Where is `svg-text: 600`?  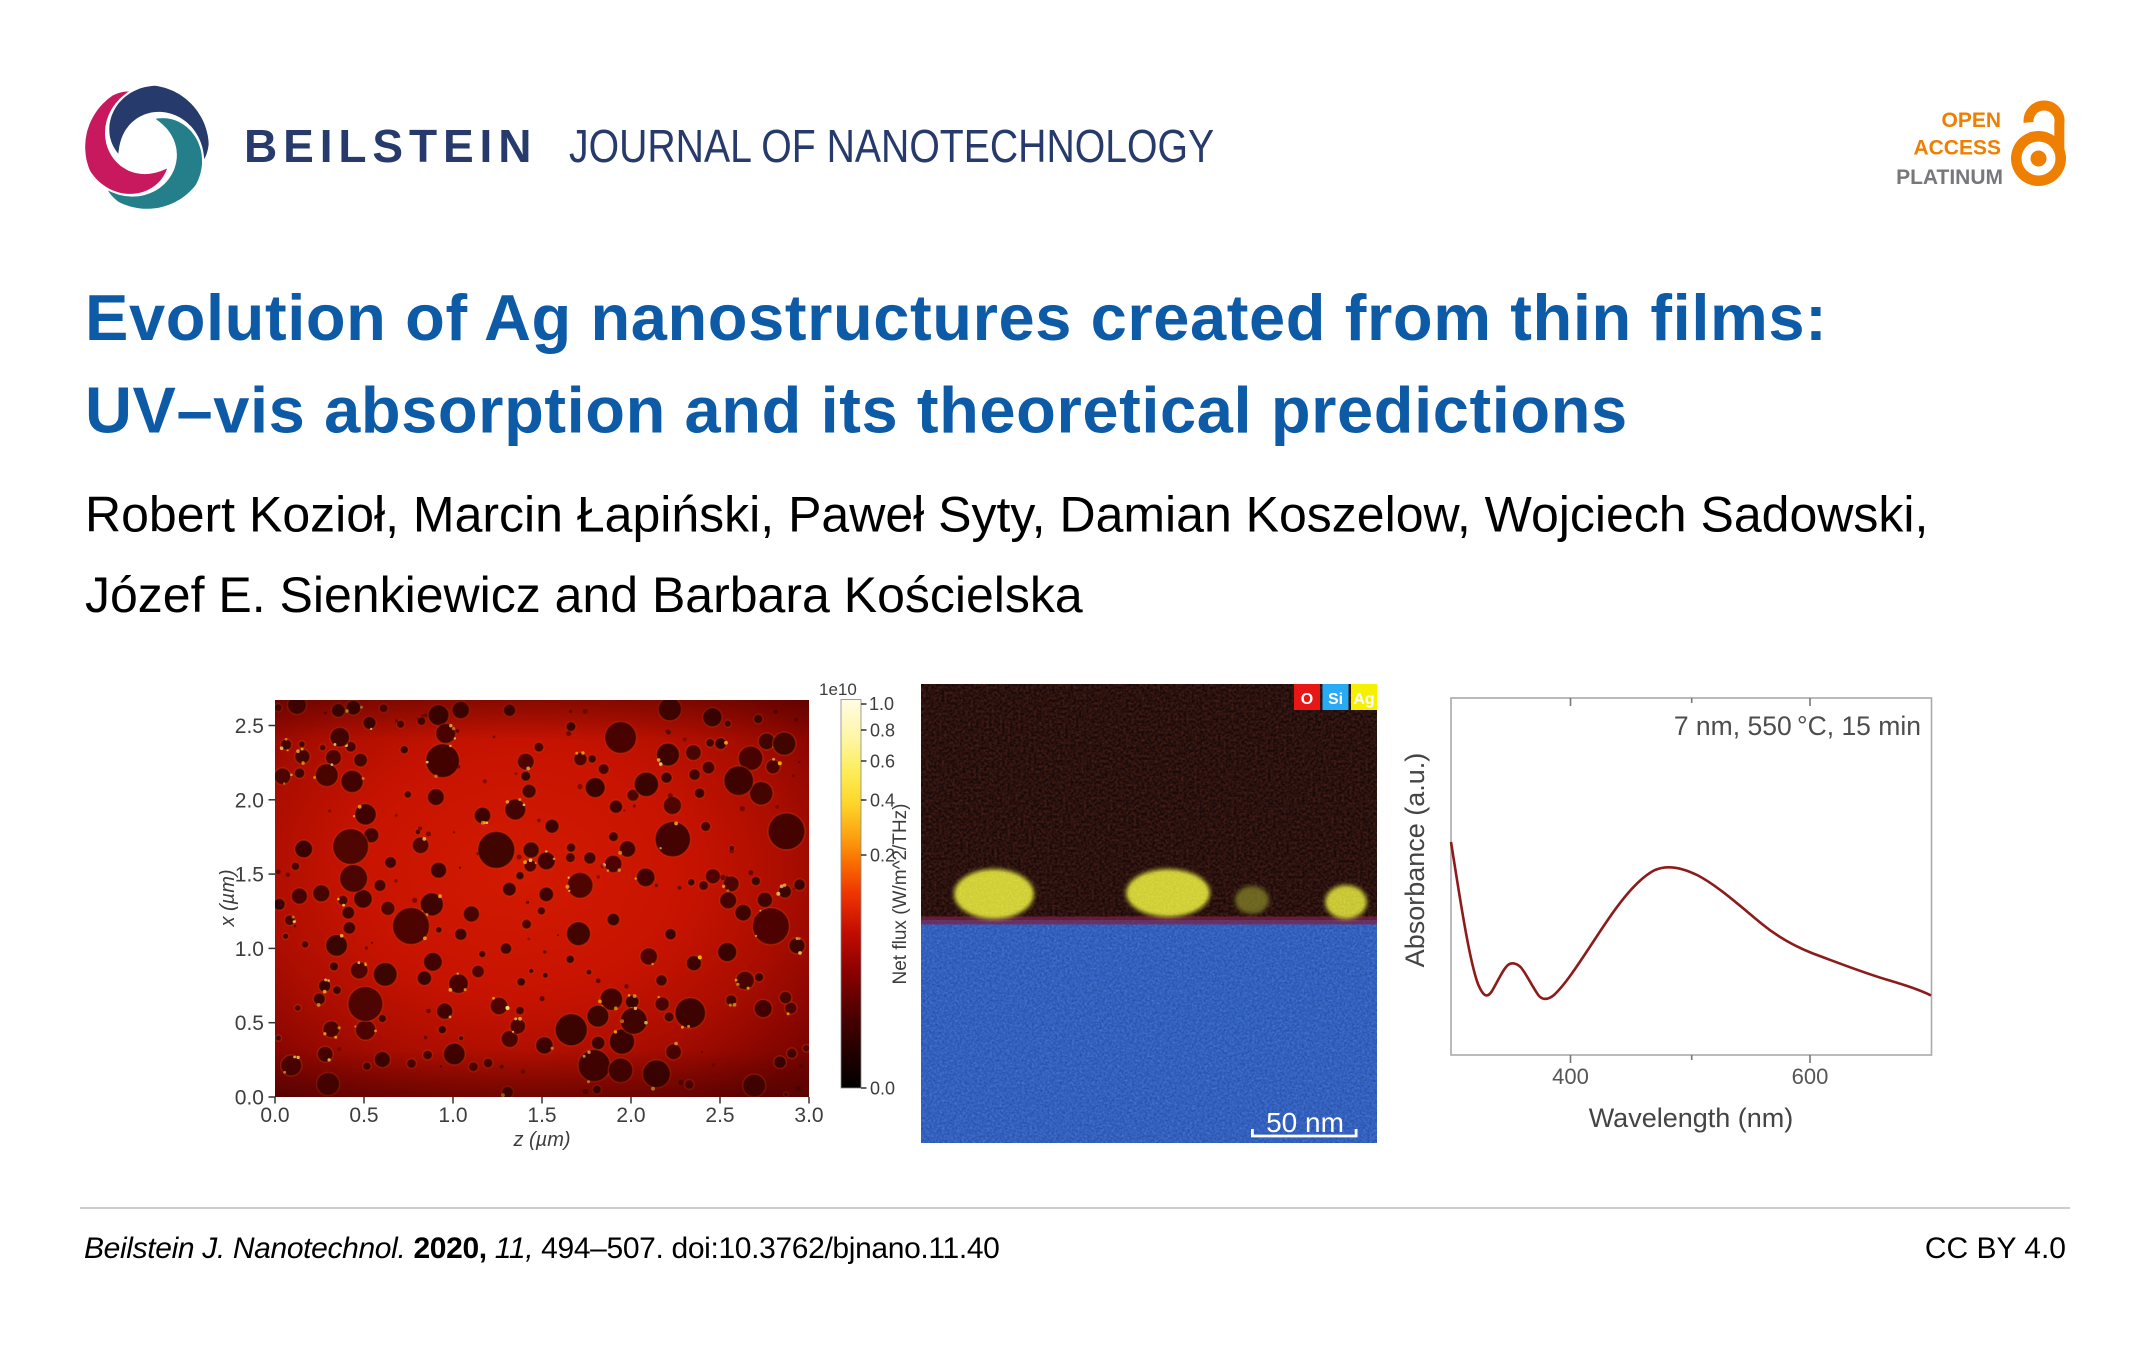 svg-text: 600 is located at coordinates (1810, 1076).